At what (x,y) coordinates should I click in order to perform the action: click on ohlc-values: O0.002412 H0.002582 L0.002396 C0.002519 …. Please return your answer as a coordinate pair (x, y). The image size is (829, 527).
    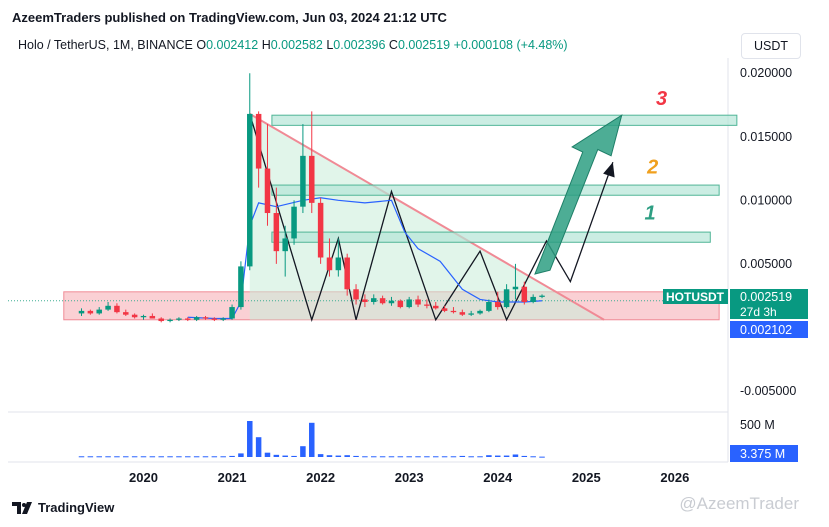
    Looking at the image, I should click on (381, 45).